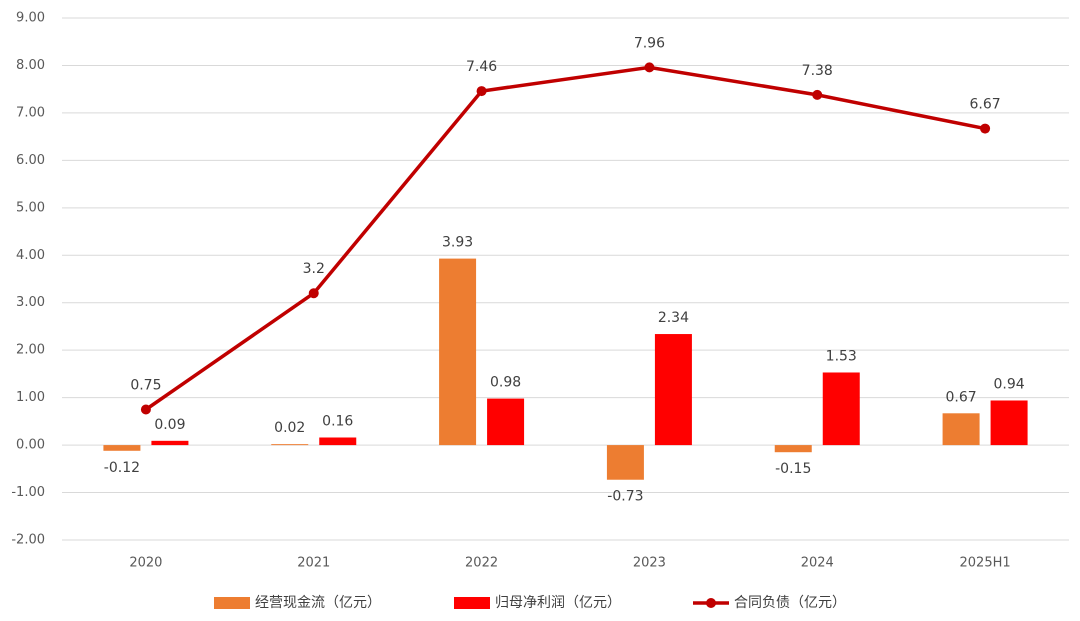  Describe the element at coordinates (313, 563) in the screenshot. I see `x-tick-label: 2021` at that location.